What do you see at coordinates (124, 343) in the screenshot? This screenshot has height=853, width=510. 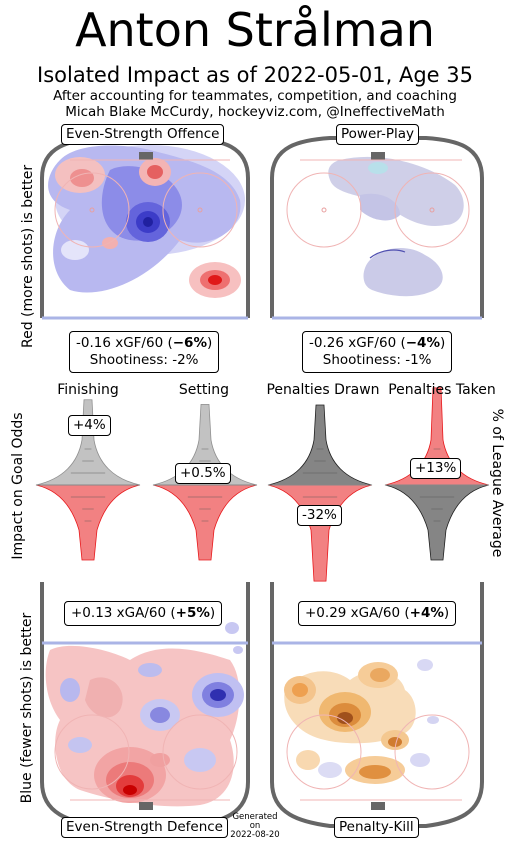 I see `ev-offence-xg: -0.16 xGF/60 (` at bounding box center [124, 343].